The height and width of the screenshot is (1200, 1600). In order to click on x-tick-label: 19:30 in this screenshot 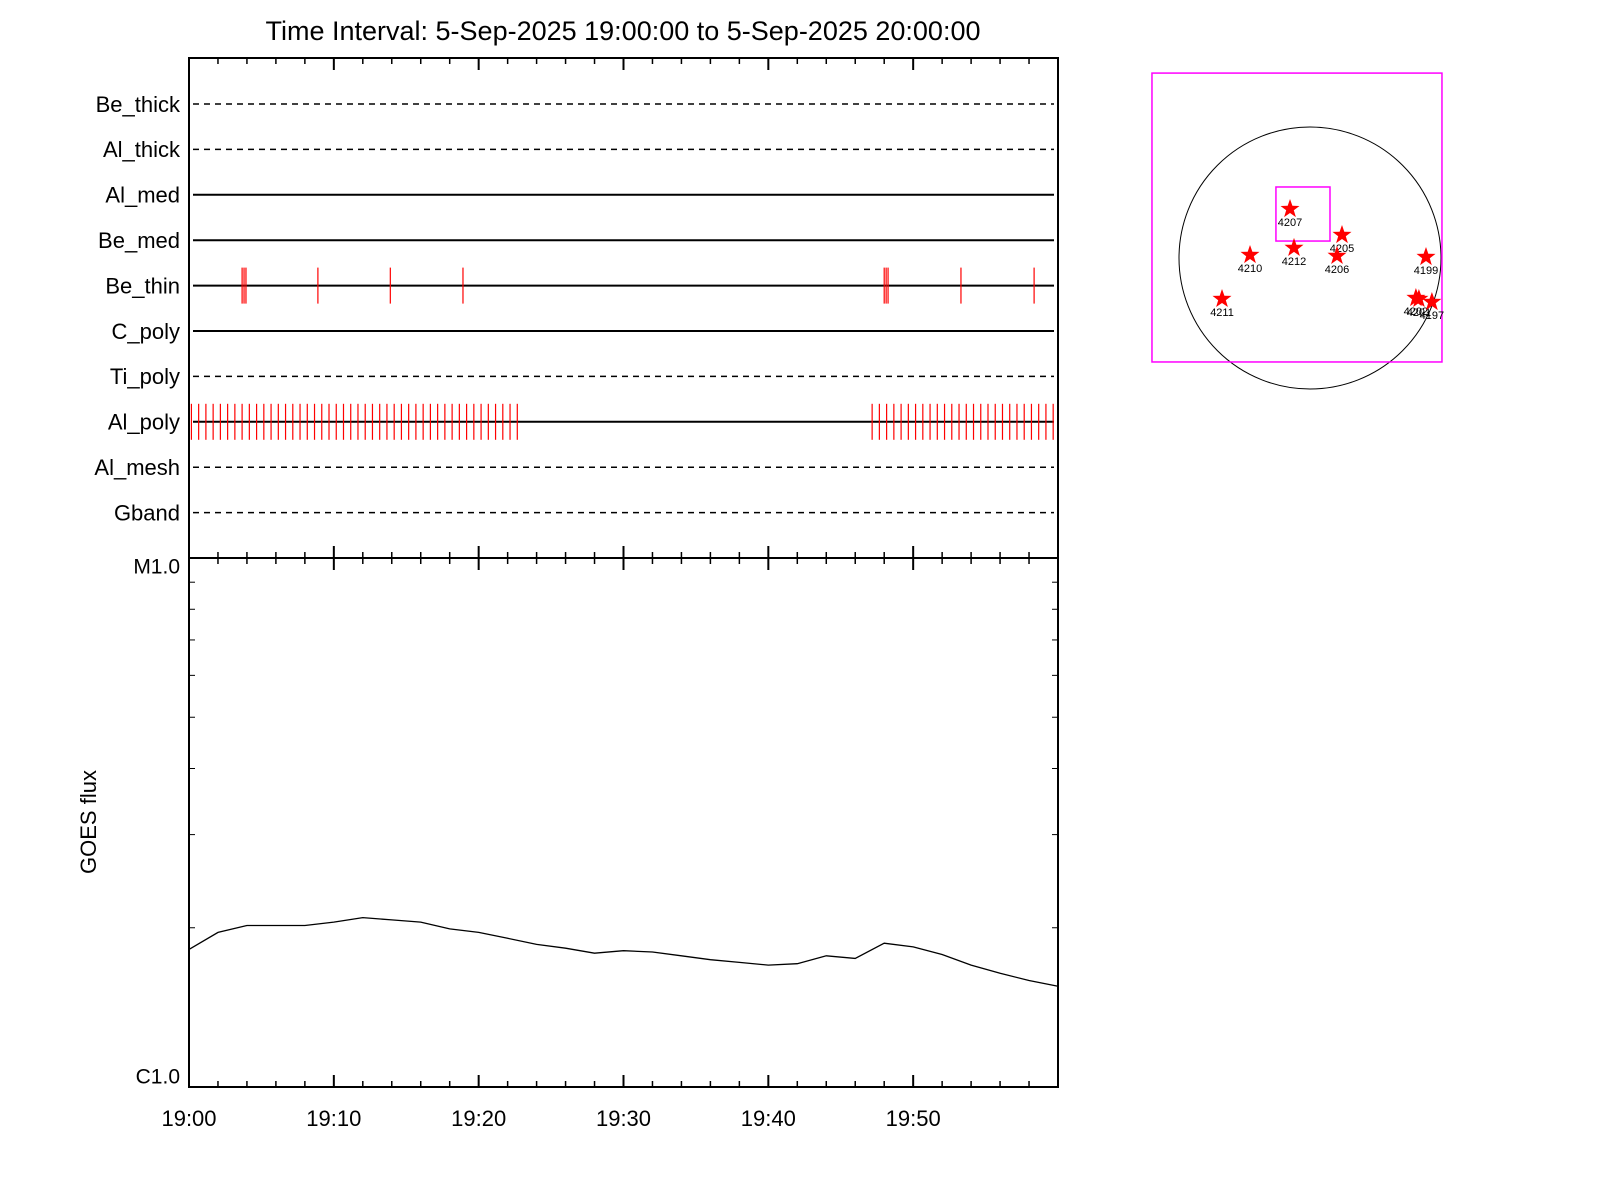, I will do `click(623, 1118)`.